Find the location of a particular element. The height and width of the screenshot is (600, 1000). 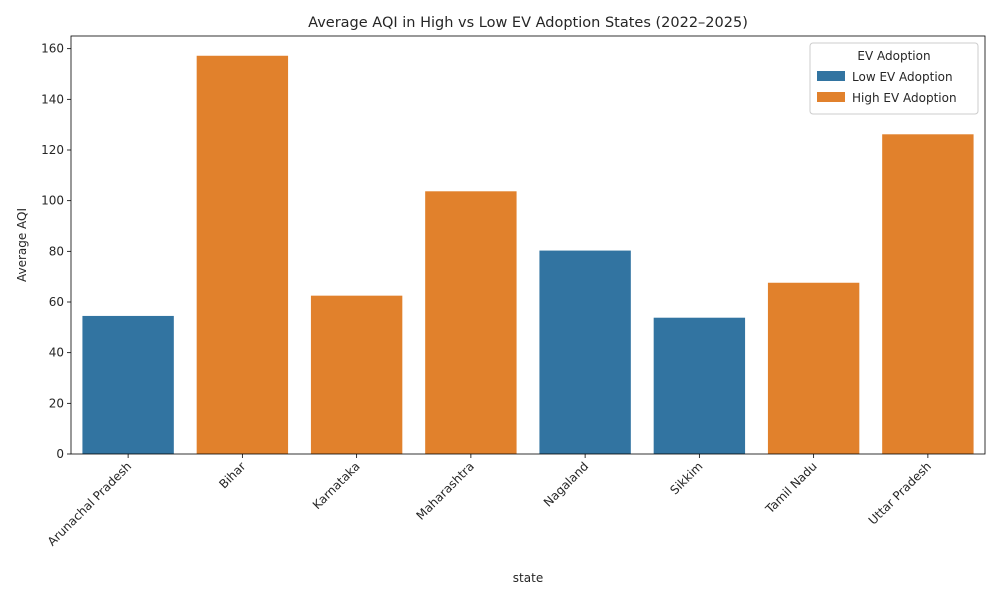

y-tick-label: 120 is located at coordinates (52, 150).